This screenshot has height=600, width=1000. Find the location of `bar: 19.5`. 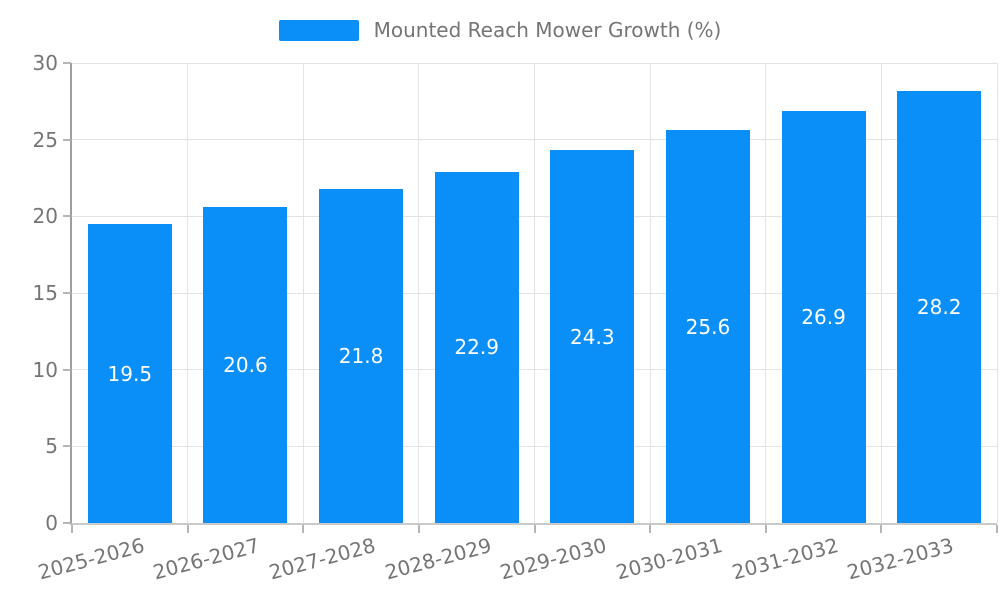

bar: 19.5 is located at coordinates (129, 373).